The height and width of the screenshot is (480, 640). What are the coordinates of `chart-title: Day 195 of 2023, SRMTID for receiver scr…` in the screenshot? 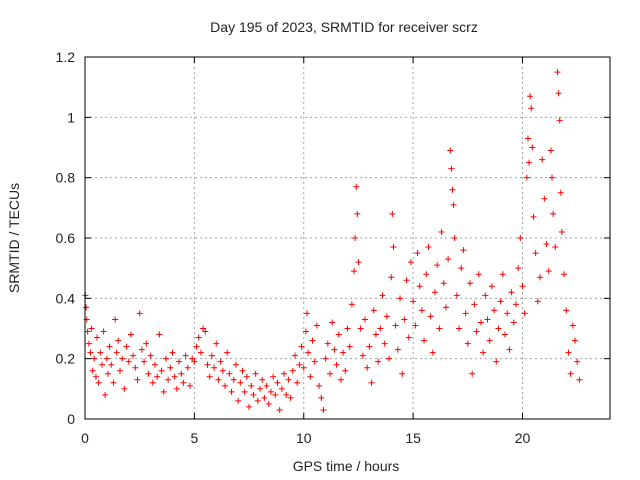 It's located at (344, 27).